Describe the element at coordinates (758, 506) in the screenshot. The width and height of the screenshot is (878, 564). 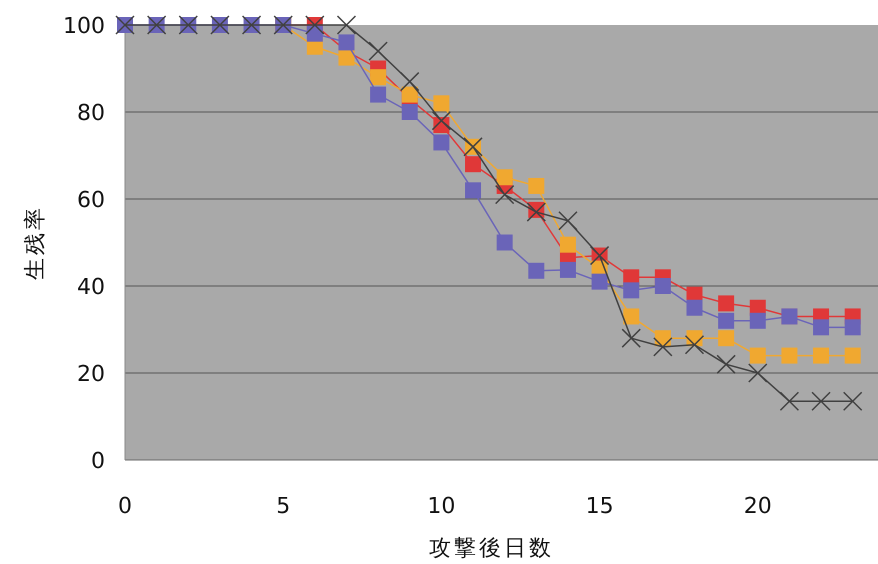
I see `x-tick-label: 20` at that location.